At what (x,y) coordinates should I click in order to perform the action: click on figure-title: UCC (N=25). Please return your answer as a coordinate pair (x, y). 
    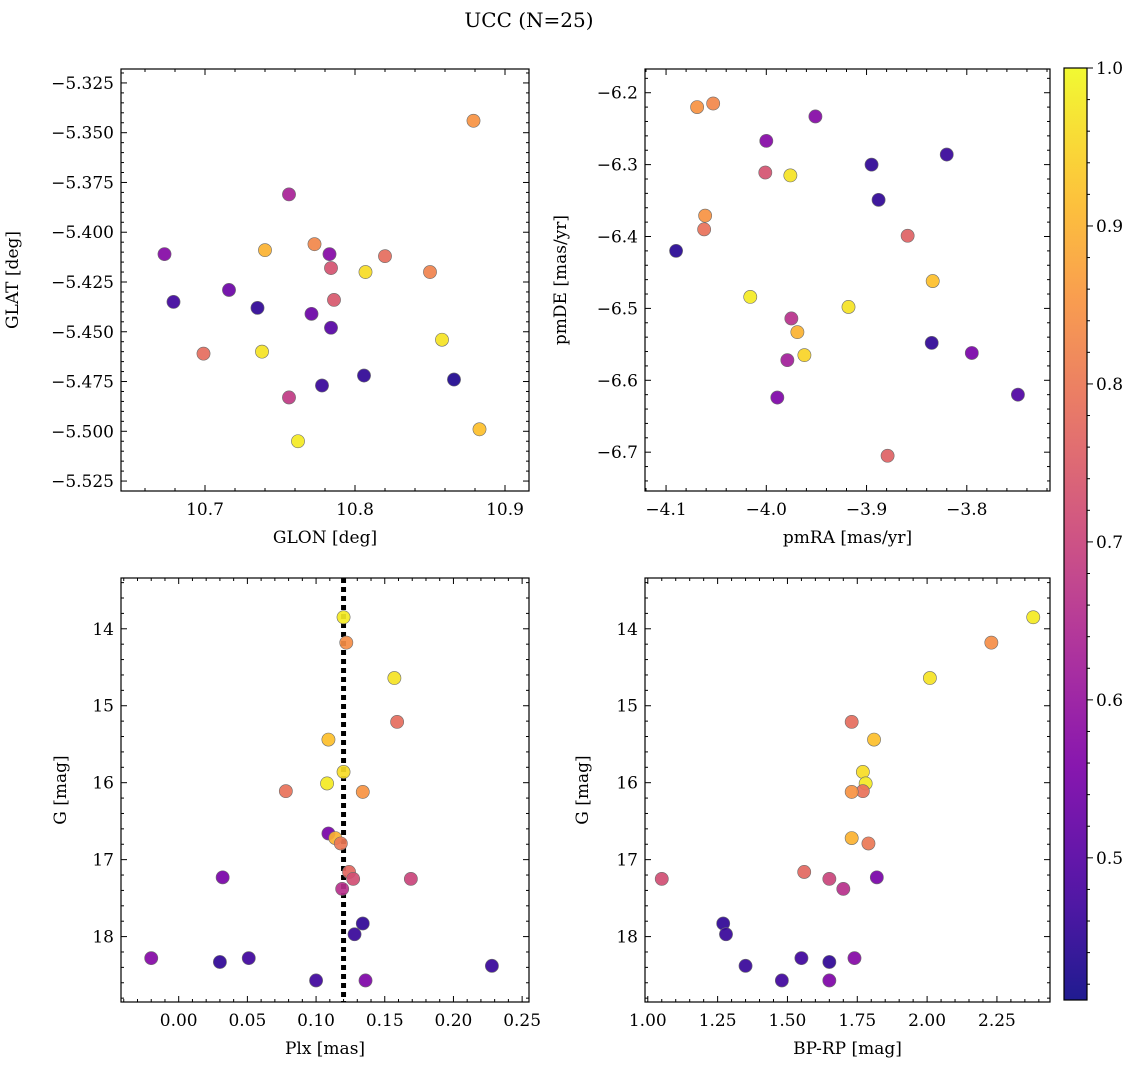
    Looking at the image, I should click on (528, 20).